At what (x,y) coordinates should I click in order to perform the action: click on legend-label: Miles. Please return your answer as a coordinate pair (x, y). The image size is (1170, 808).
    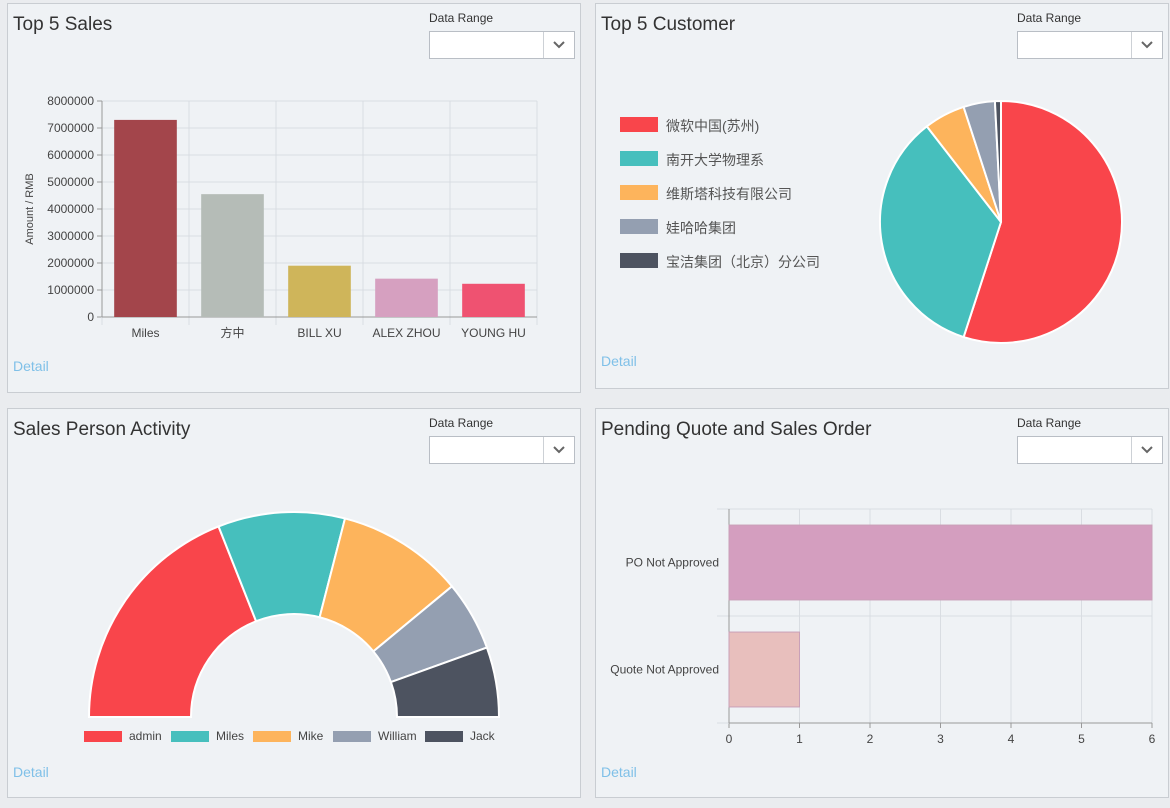
    Looking at the image, I should click on (230, 736).